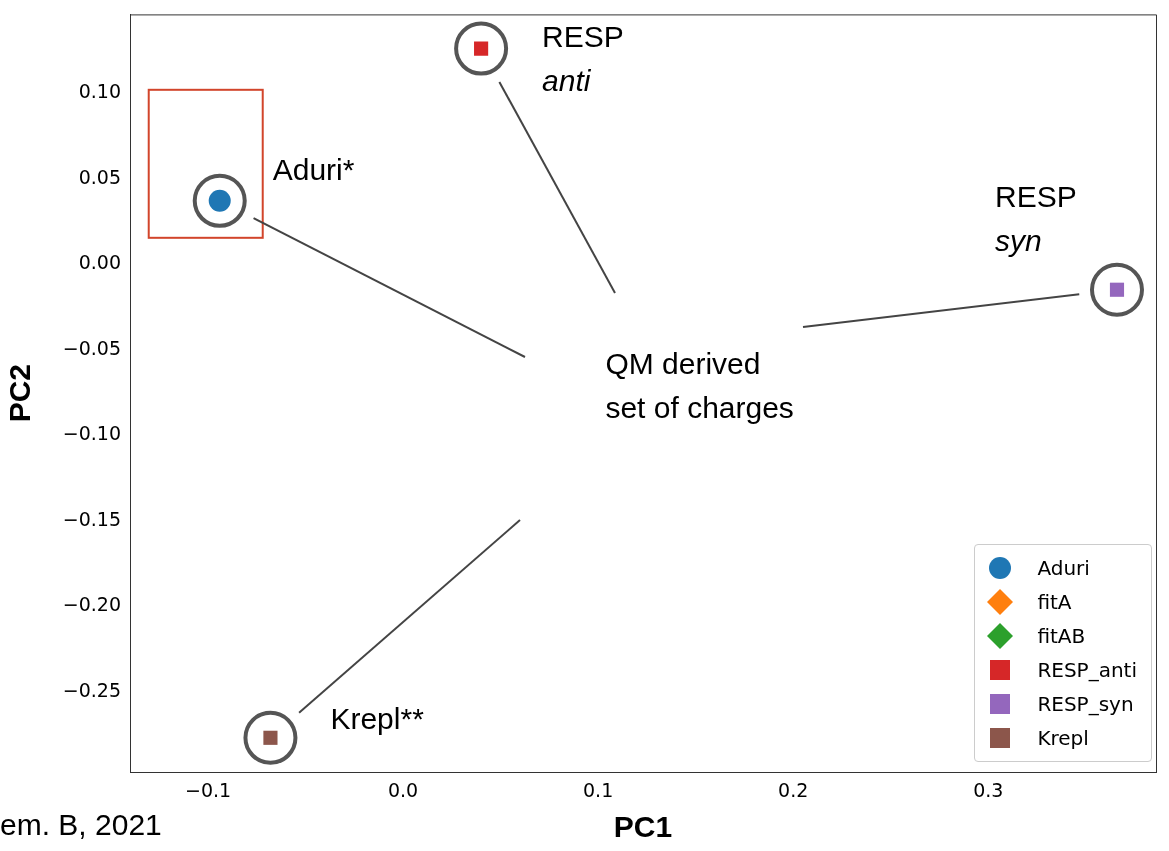 The width and height of the screenshot is (1169, 851). What do you see at coordinates (20, 393) in the screenshot?
I see `y-axis-title: PC2` at bounding box center [20, 393].